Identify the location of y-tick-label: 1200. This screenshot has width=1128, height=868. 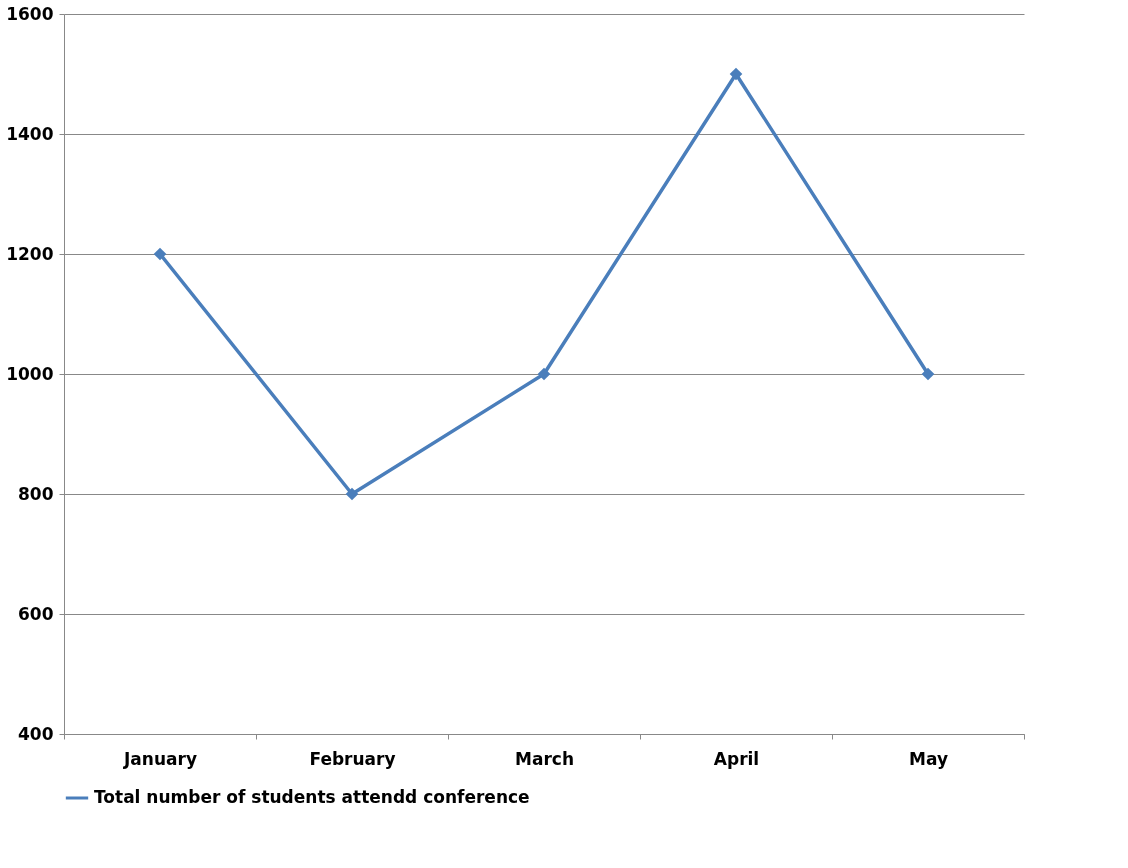
(30, 253).